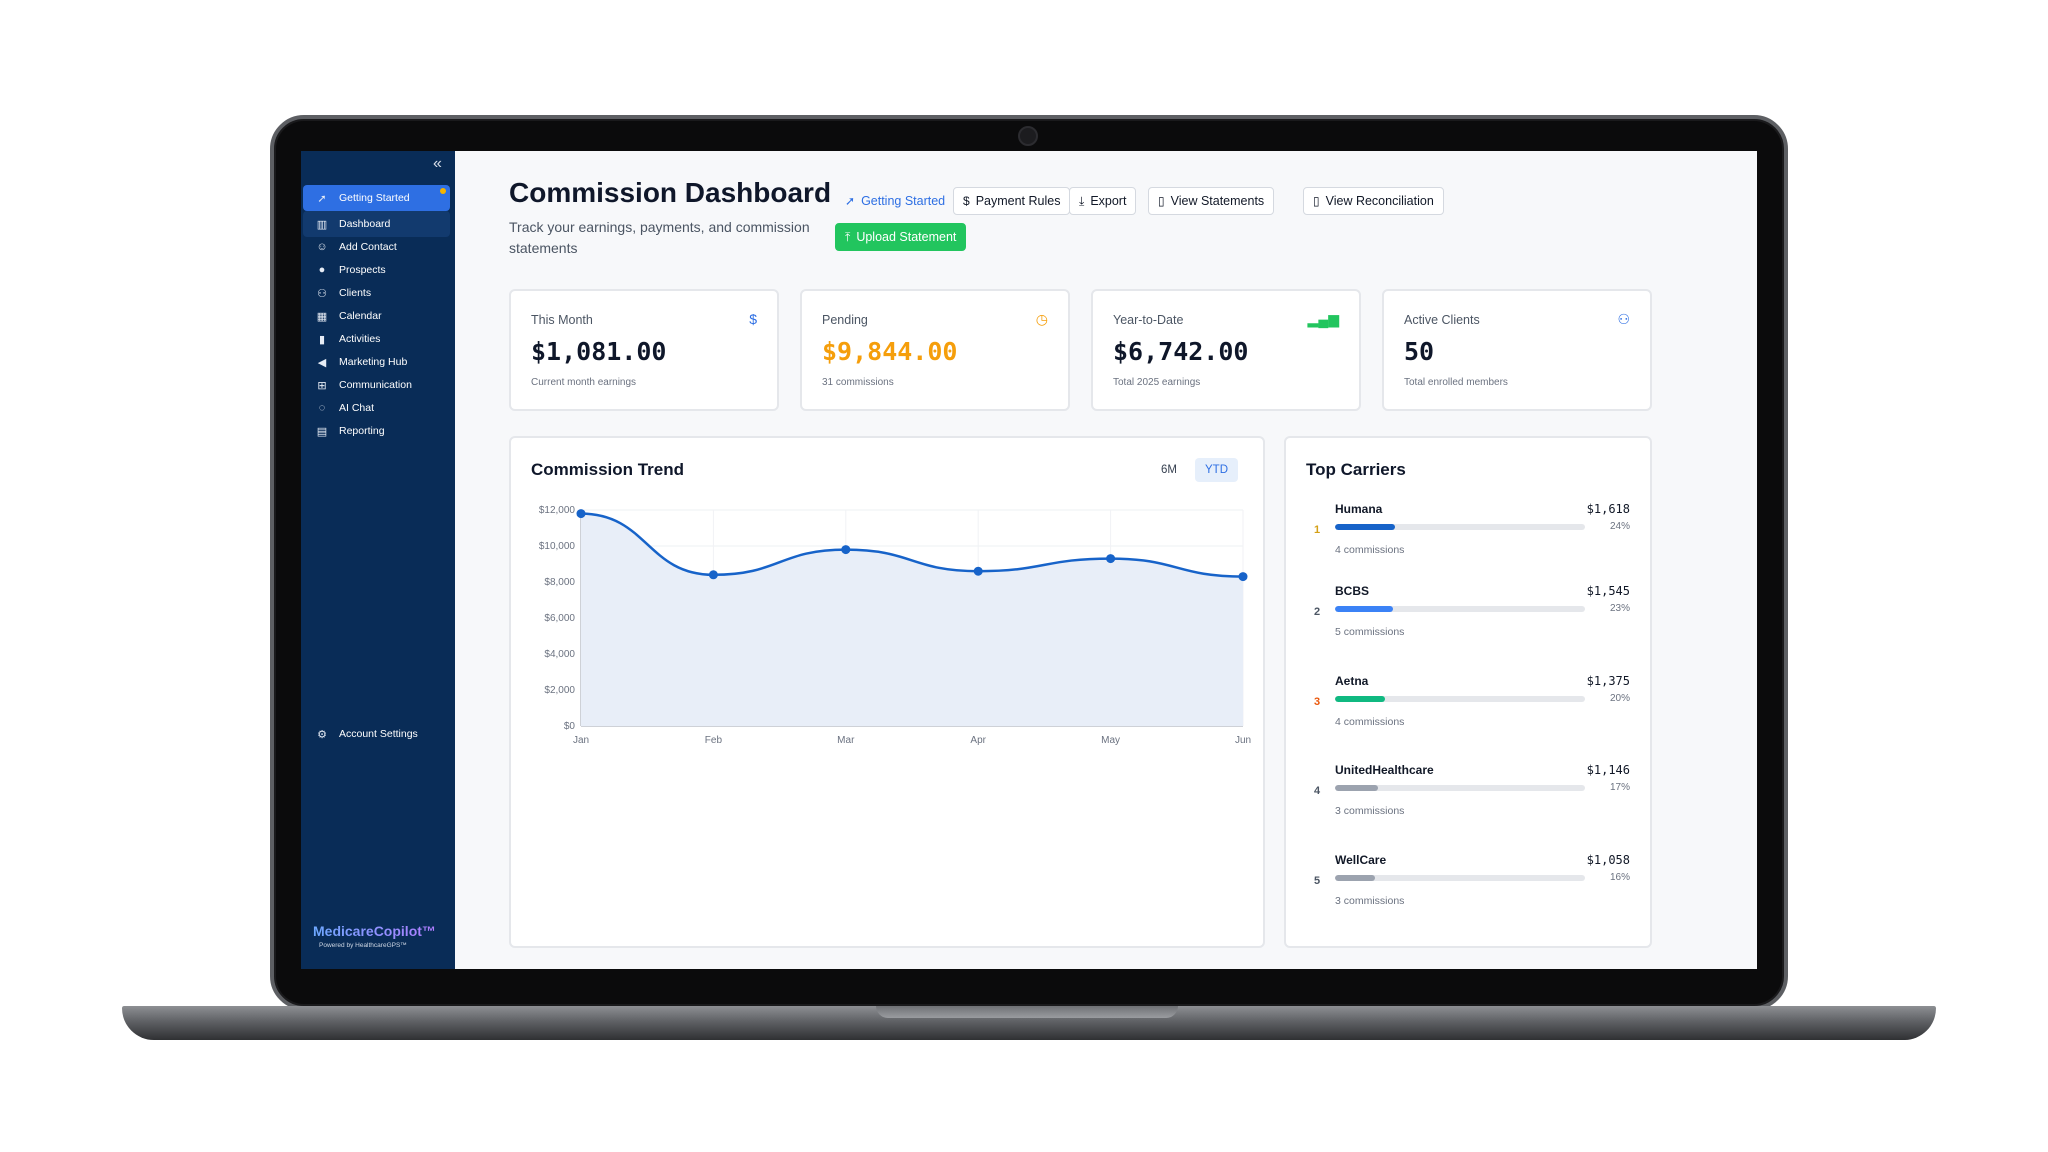 Image resolution: width=2048 pixels, height=1152 pixels. What do you see at coordinates (714, 740) in the screenshot?
I see `x-tick-label: Feb` at bounding box center [714, 740].